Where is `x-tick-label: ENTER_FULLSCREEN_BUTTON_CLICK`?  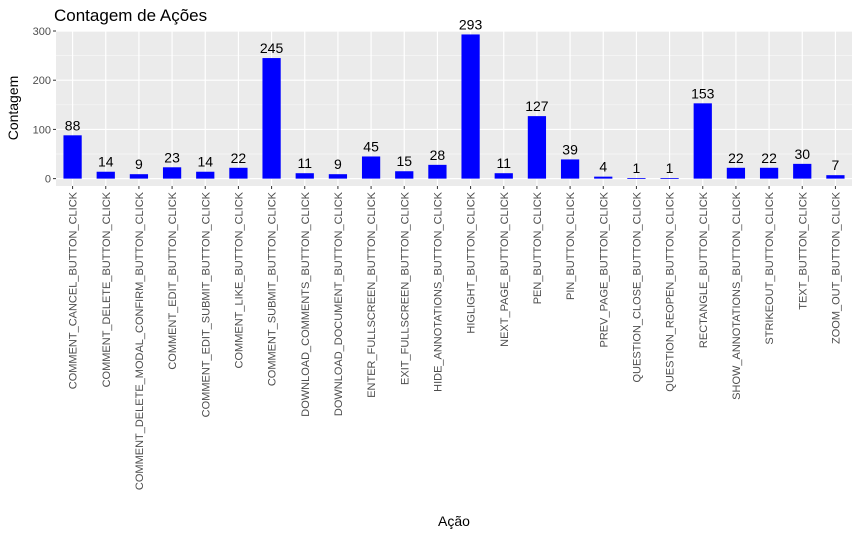
x-tick-label: ENTER_FULLSCREEN_BUTTON_CLICK is located at coordinates (372, 294).